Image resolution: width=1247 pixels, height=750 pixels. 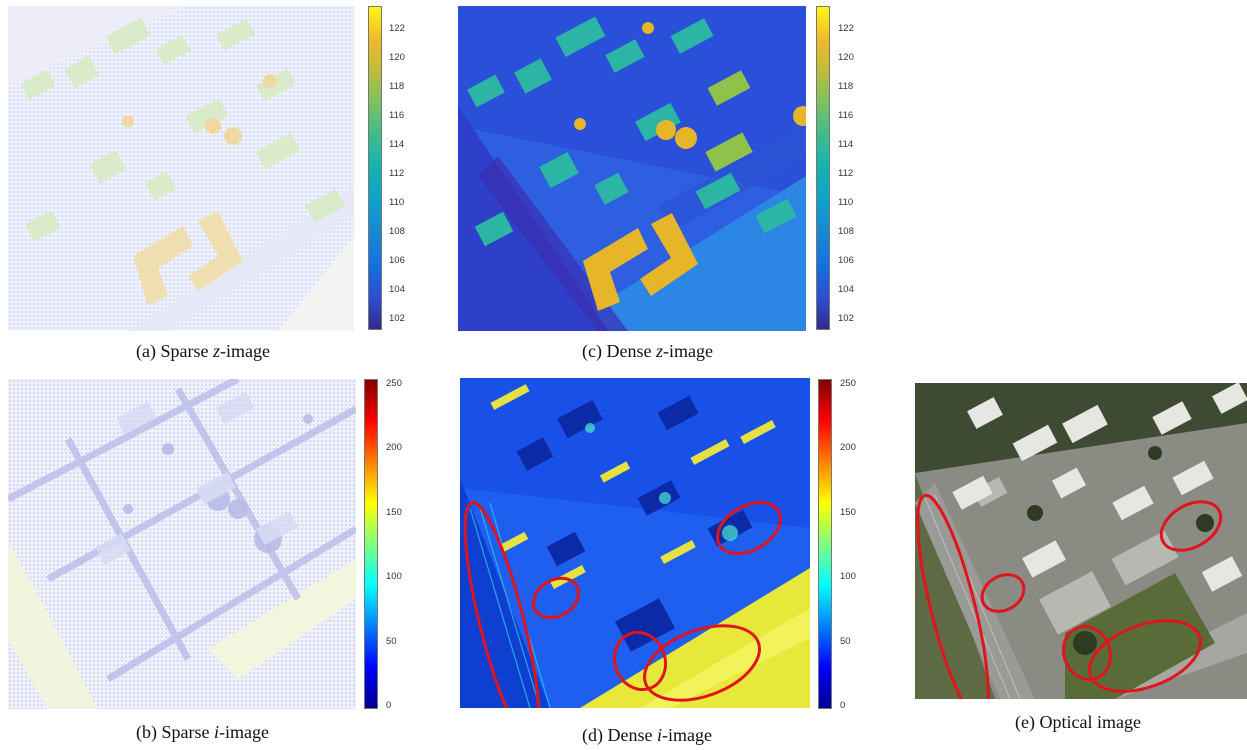 I want to click on colorbar-i-sparse, so click(x=371, y=544).